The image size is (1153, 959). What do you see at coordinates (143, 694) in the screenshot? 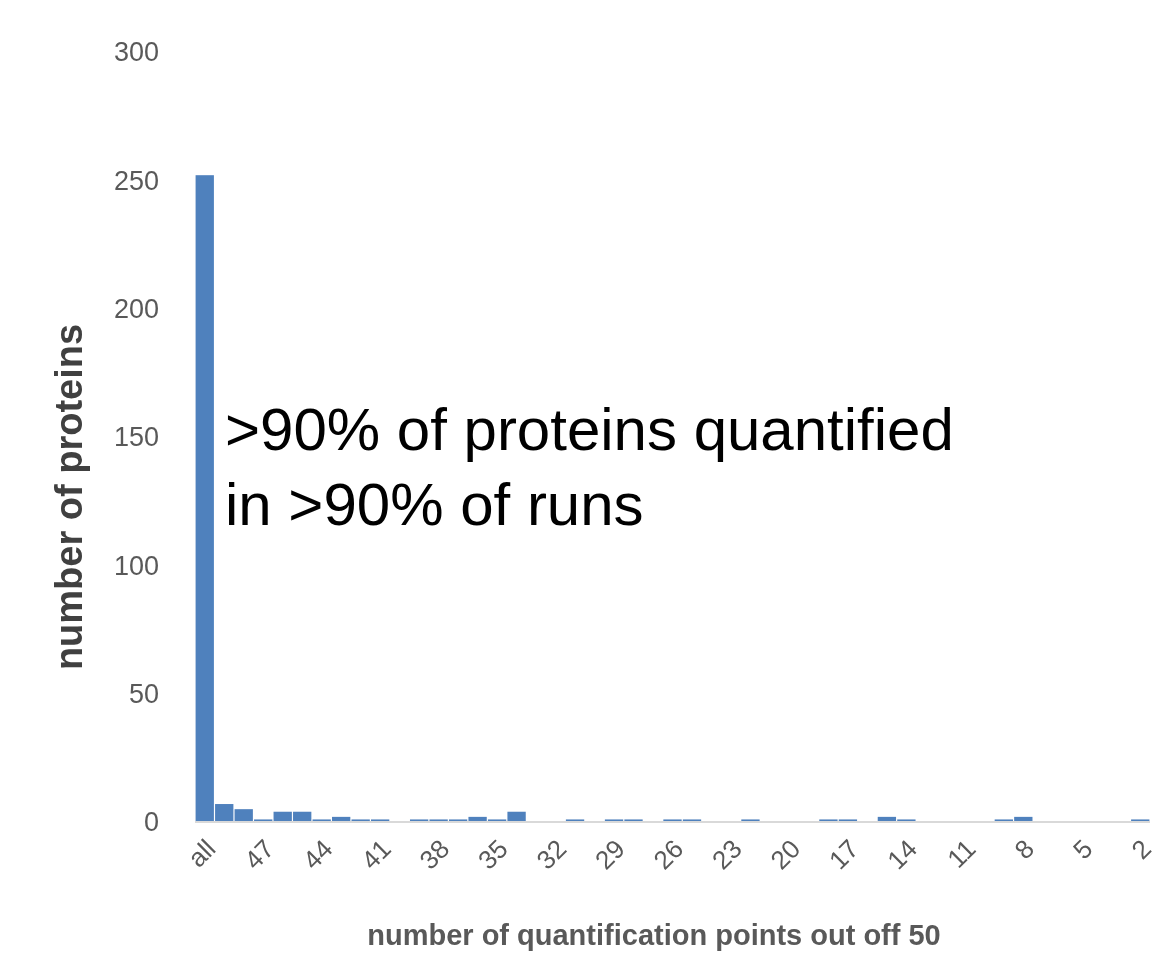
I see `y-tick-label: 50` at bounding box center [143, 694].